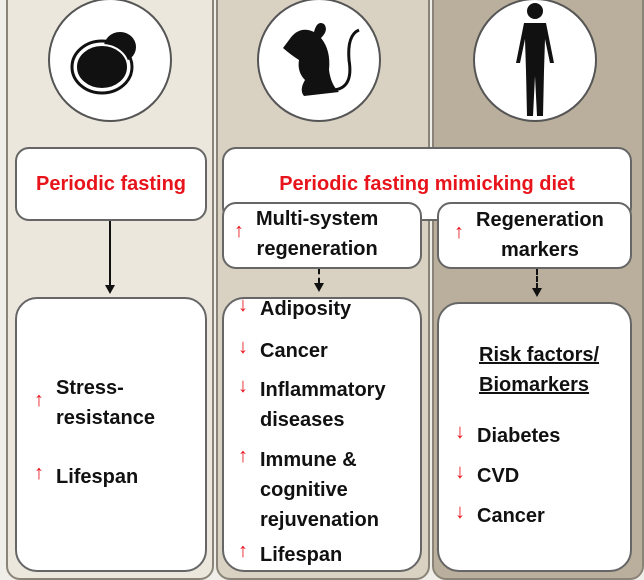 This screenshot has width=644, height=580. What do you see at coordinates (319, 276) in the screenshot?
I see `arrow-col2-bottom` at bounding box center [319, 276].